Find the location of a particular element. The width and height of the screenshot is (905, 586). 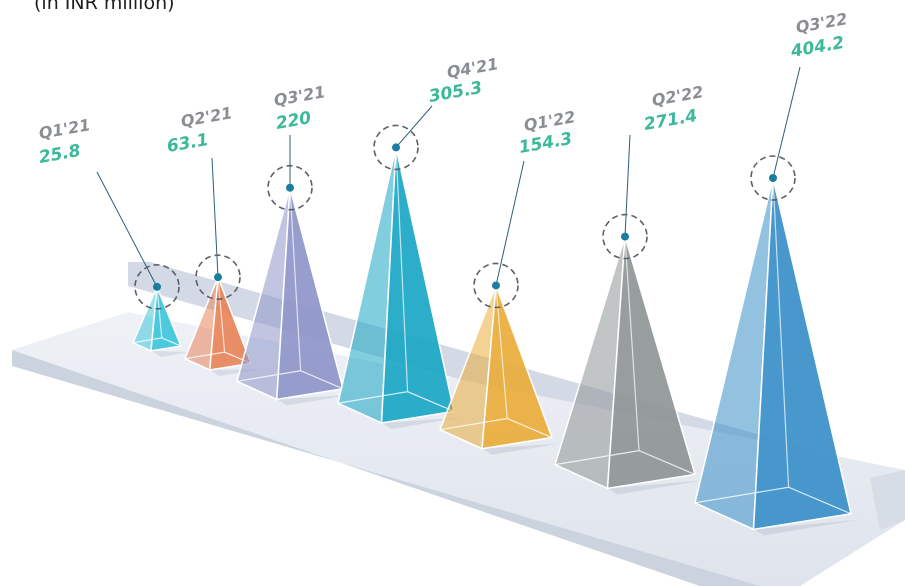

value-label: 305.3 is located at coordinates (455, 92).